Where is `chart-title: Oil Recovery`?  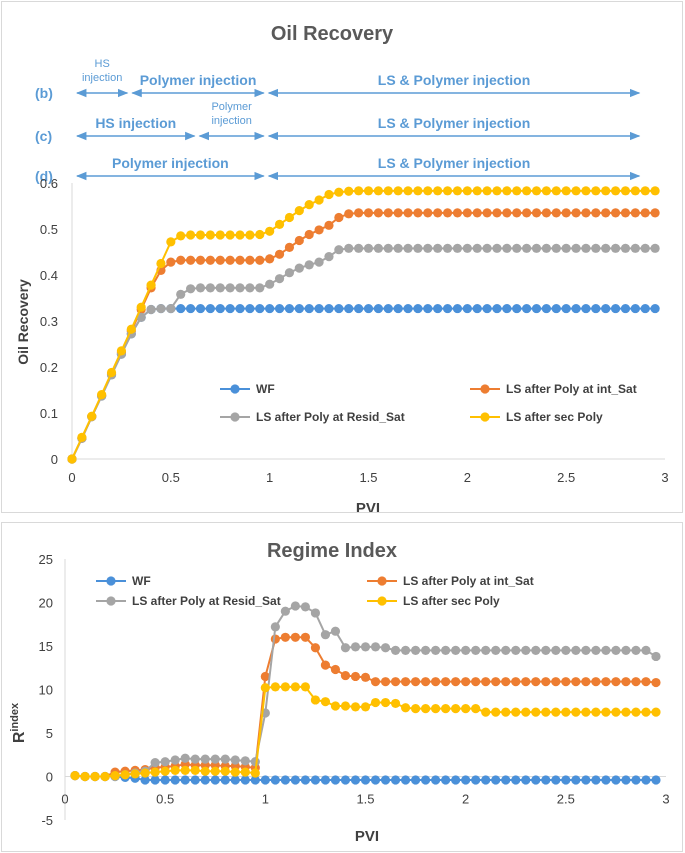 chart-title: Oil Recovery is located at coordinates (332, 34).